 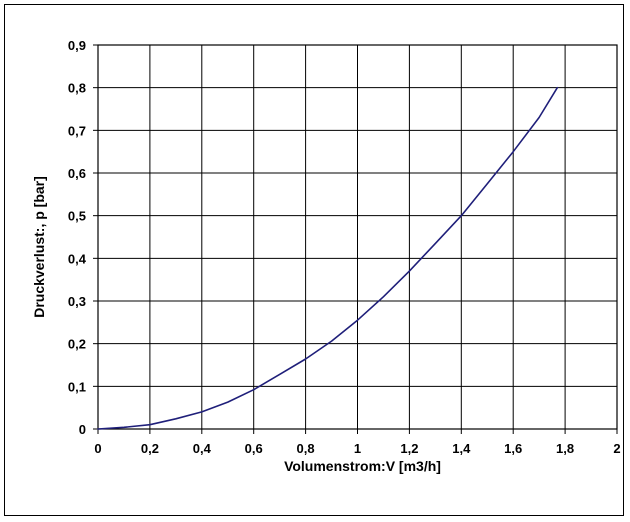 What do you see at coordinates (254, 448) in the screenshot?
I see `x-tick-label: 0,6` at bounding box center [254, 448].